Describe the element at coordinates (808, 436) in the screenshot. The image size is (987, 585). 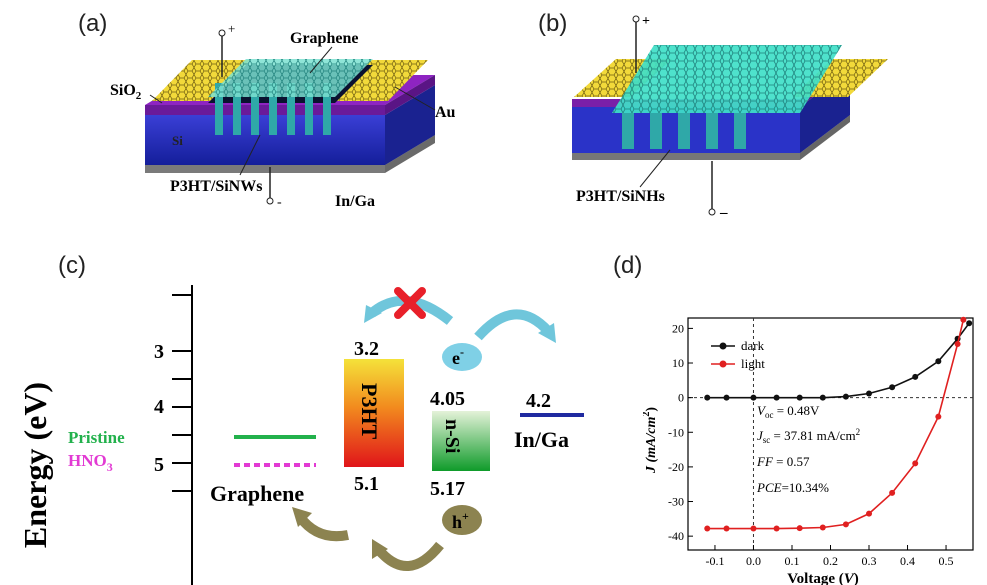
I see `annot-jsc: Jsc = 37.81 mA/cm2` at that location.